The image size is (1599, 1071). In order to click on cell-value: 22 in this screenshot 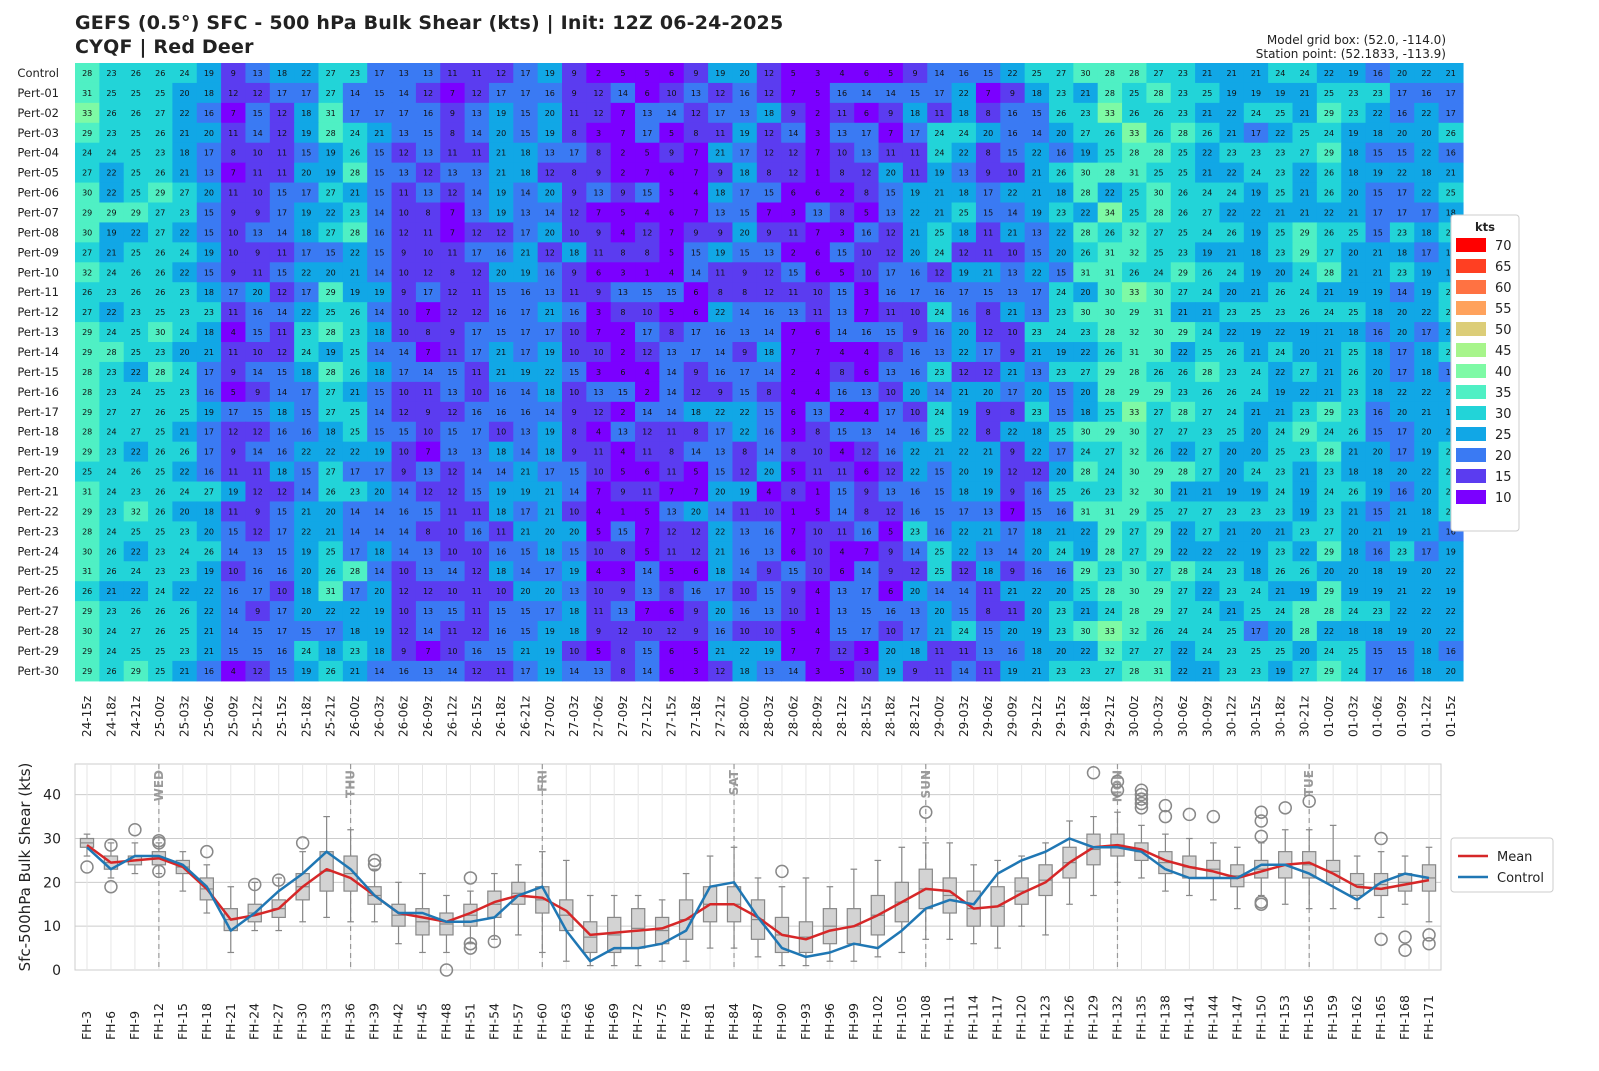, I will do `click(306, 73)`.